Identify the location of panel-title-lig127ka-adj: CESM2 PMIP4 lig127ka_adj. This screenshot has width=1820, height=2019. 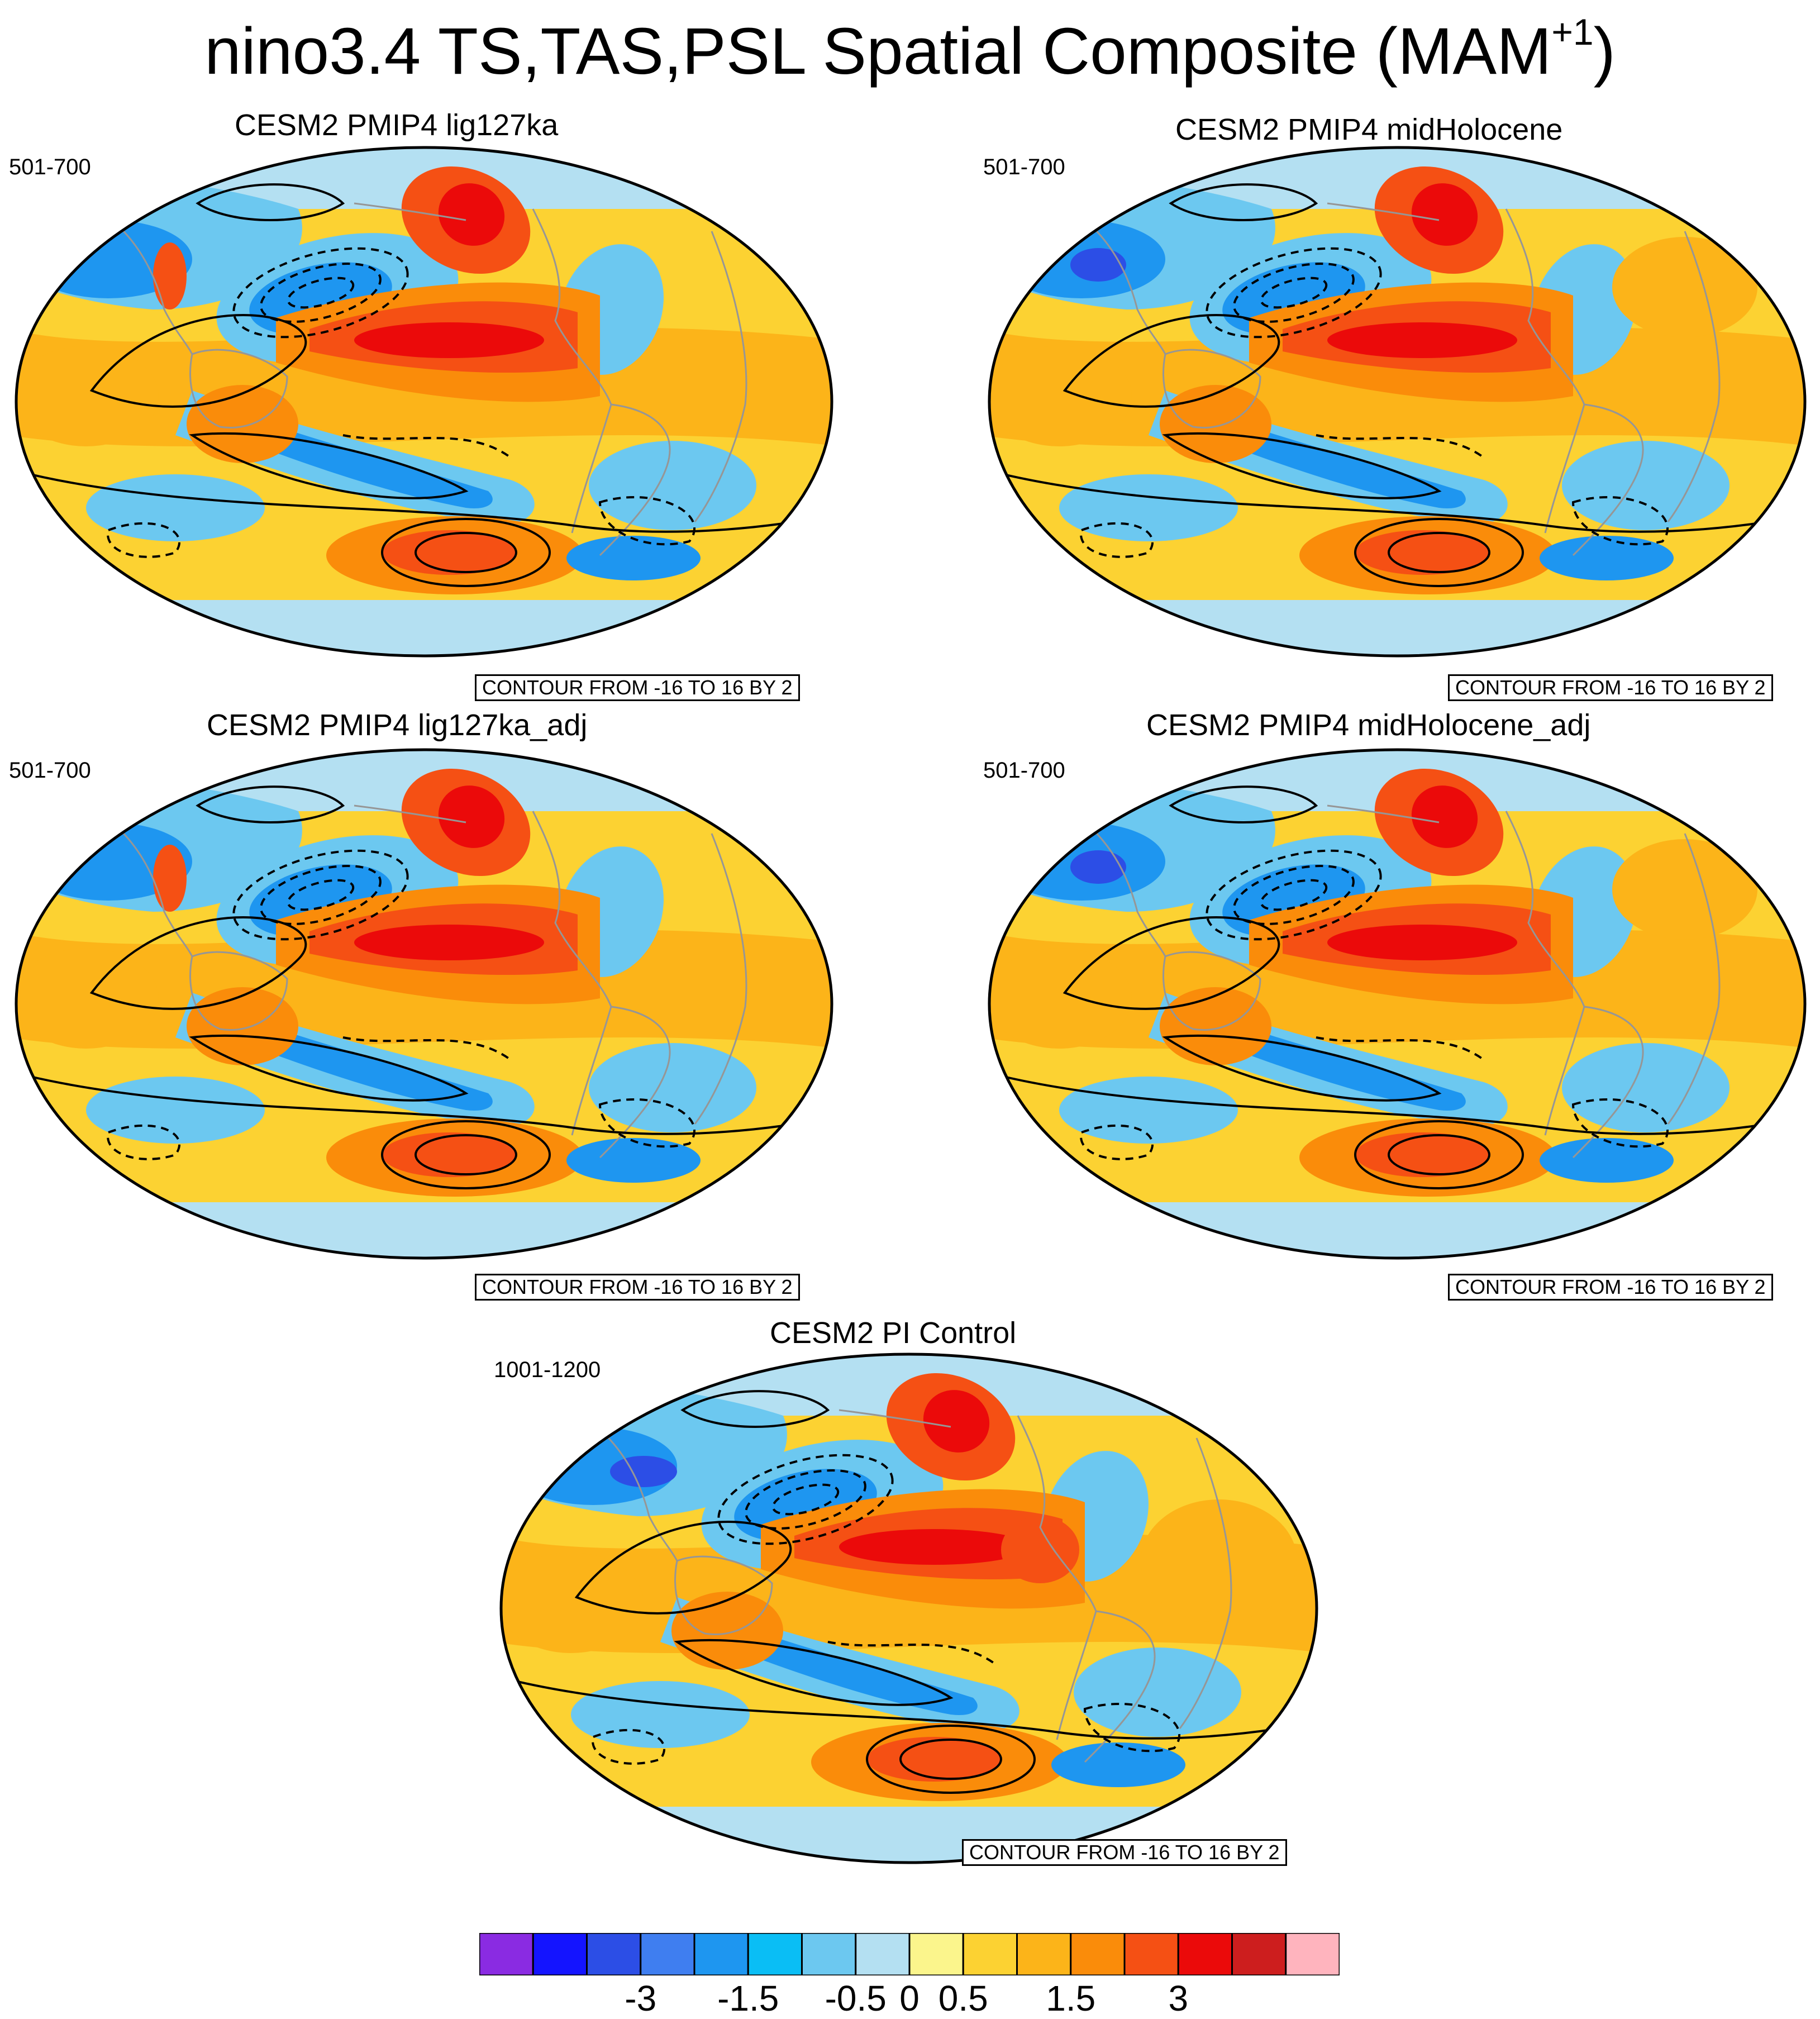
(397, 725).